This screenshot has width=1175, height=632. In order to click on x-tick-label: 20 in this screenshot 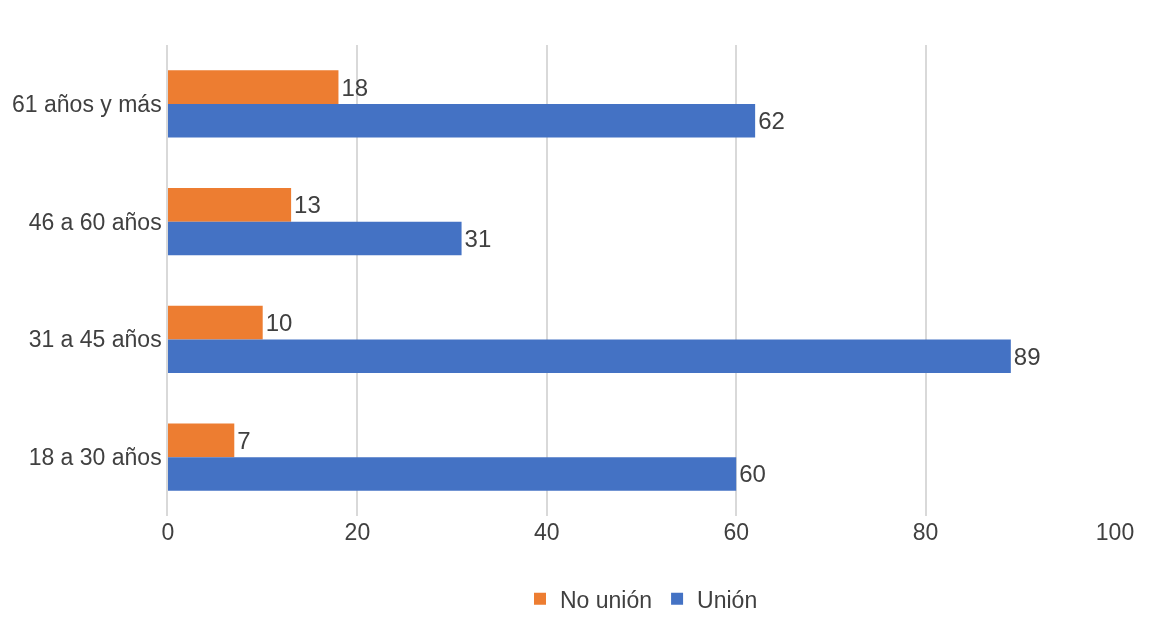, I will do `click(357, 532)`.